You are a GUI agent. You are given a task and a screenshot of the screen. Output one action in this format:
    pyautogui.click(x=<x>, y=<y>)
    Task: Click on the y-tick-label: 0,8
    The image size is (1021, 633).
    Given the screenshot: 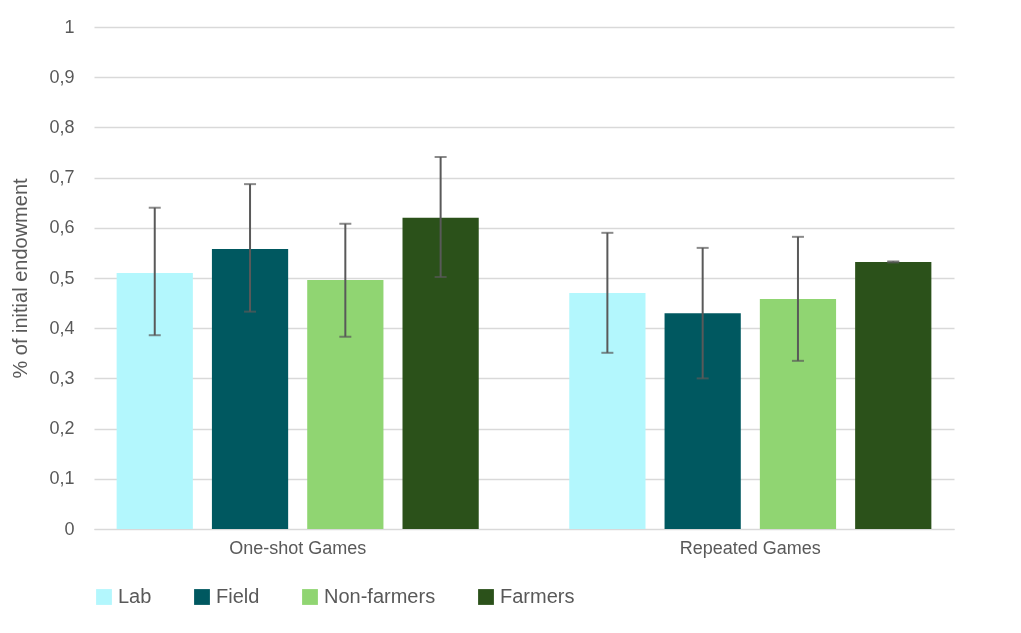 What is the action you would take?
    pyautogui.click(x=62, y=126)
    